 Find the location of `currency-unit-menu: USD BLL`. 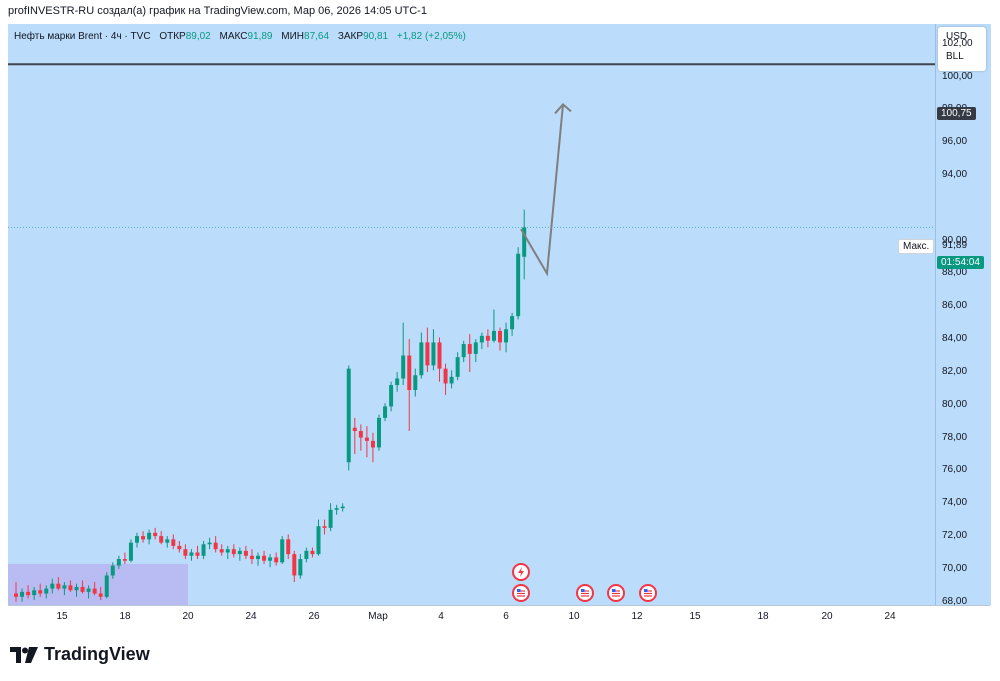

currency-unit-menu: USD BLL is located at coordinates (962, 49).